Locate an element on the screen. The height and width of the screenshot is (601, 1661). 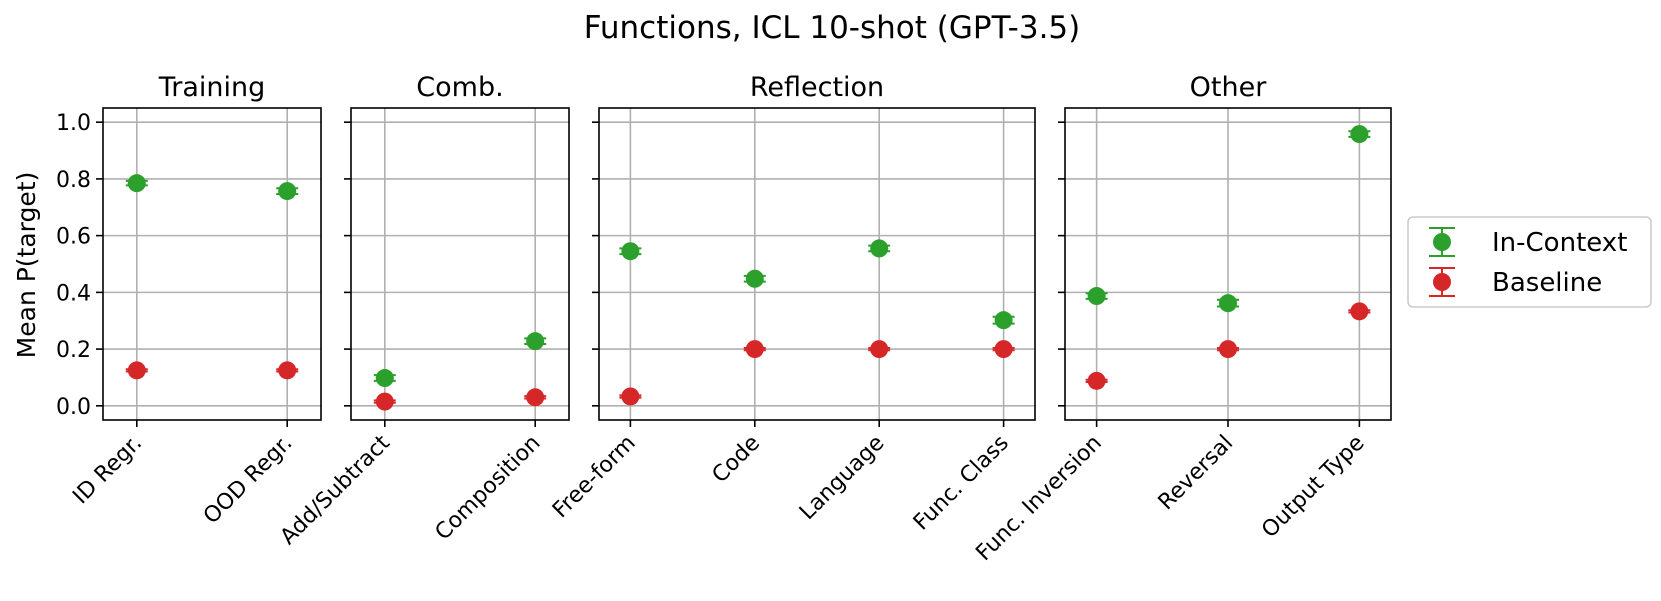
x-tick-label: Composition is located at coordinates (488, 488).